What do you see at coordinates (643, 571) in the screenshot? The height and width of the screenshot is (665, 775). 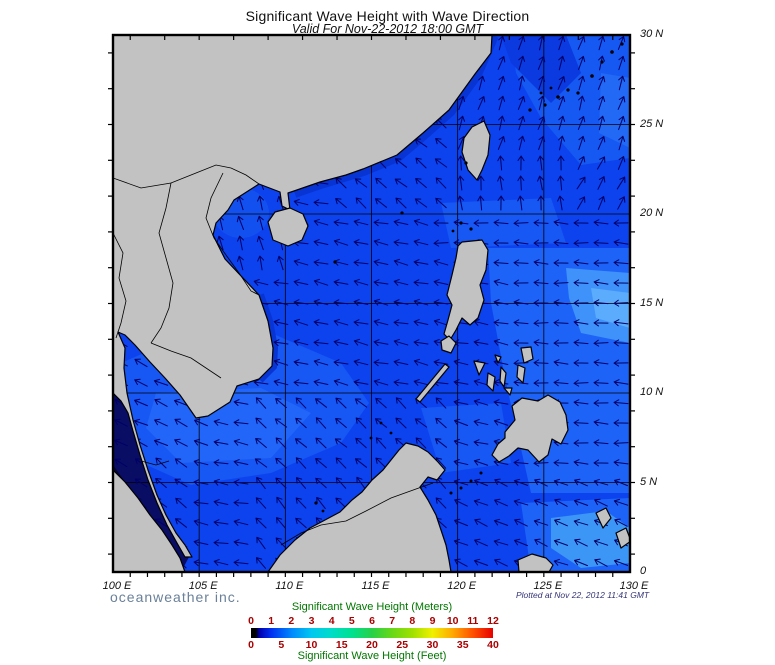 I see `lat-label-0: 0` at bounding box center [643, 571].